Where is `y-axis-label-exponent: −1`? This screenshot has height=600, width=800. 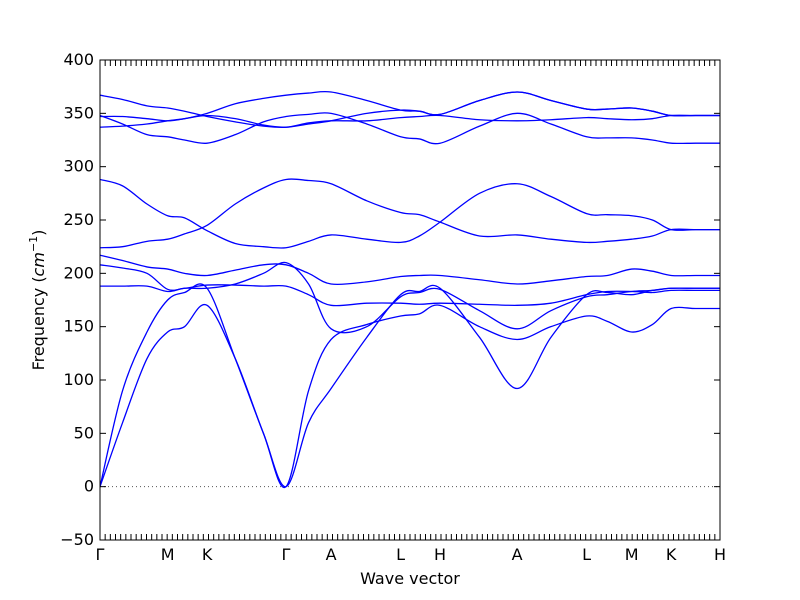
y-axis-label-exponent: −1 is located at coordinates (33, 244).